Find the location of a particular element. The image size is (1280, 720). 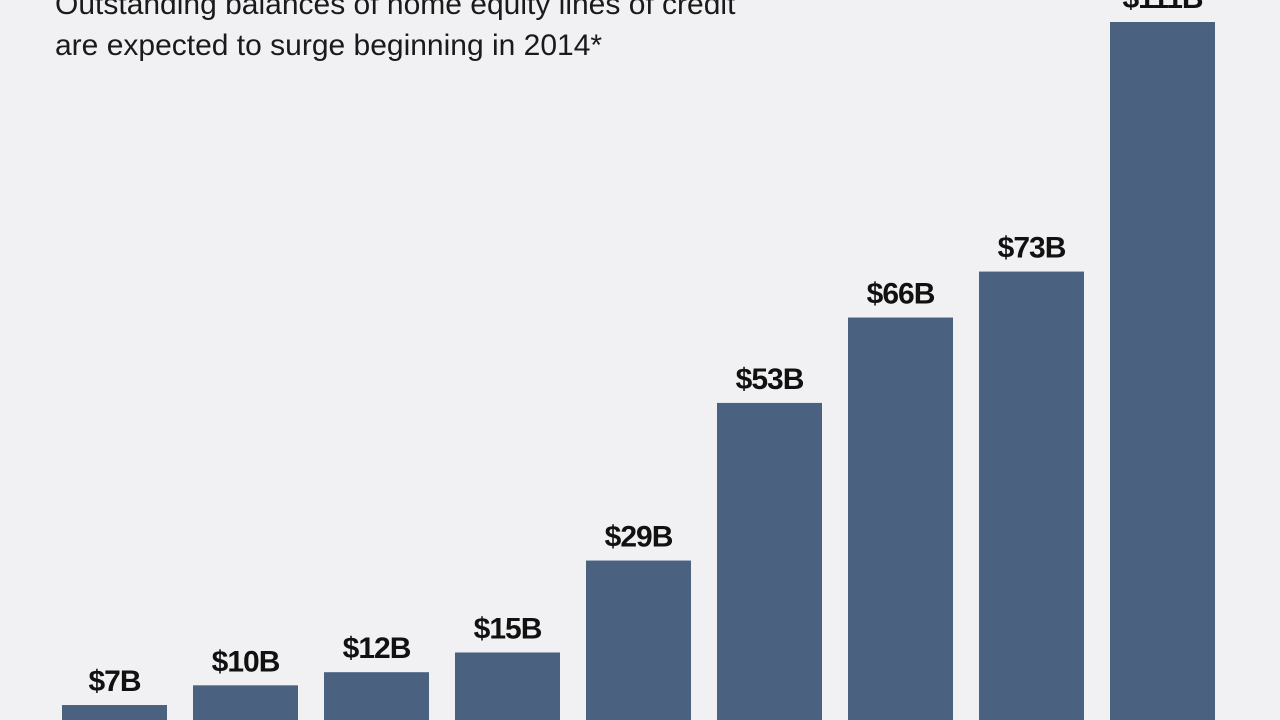

value-label: $53B is located at coordinates (770, 379).